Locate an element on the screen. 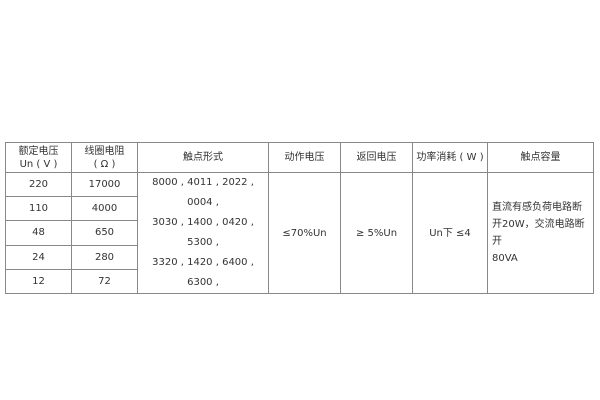 This screenshot has height=400, width=600. cell-resistance: 17000 is located at coordinates (104, 184).